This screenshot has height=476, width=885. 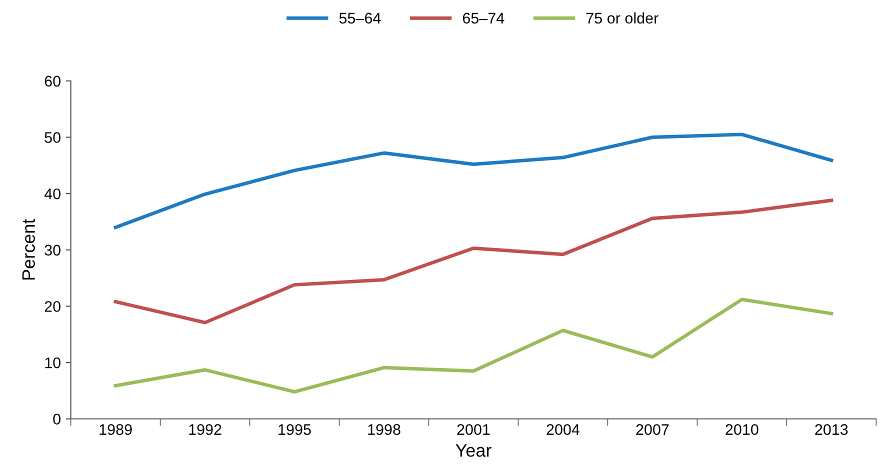 What do you see at coordinates (52, 362) in the screenshot?
I see `y-tick-label: 10` at bounding box center [52, 362].